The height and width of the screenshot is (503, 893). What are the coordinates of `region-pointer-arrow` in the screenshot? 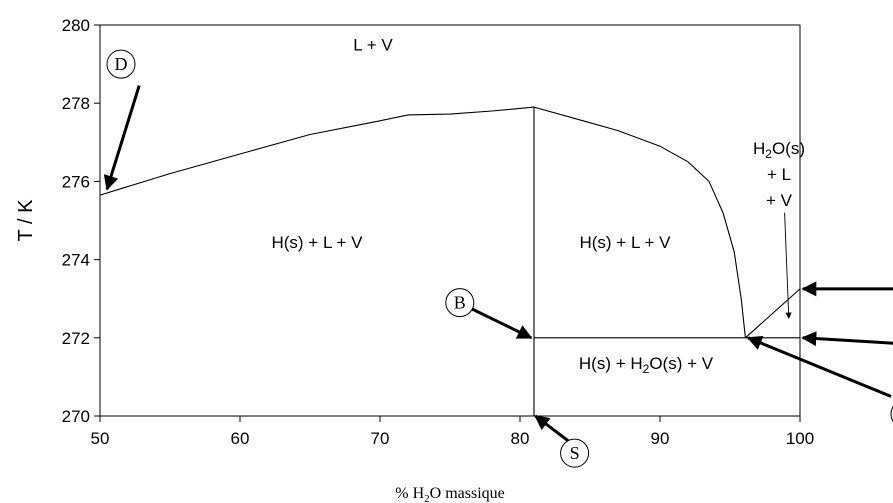 It's located at (788, 265).